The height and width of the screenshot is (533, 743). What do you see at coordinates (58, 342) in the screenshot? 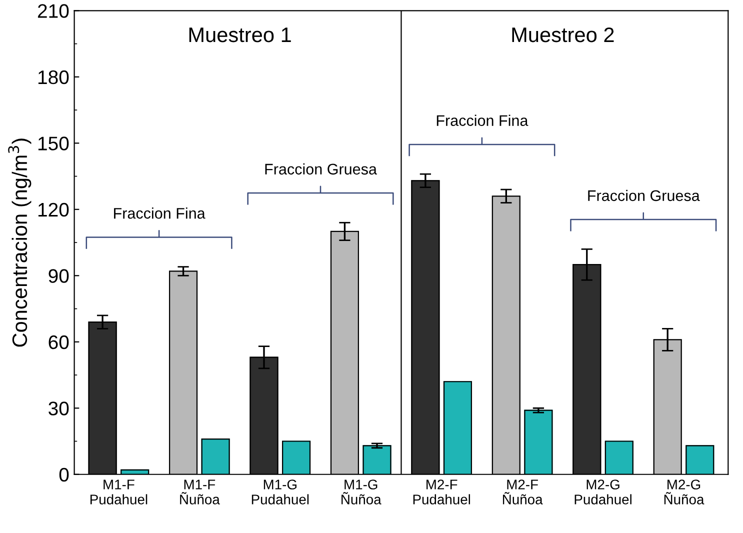
I see `y-tick-label: 60` at bounding box center [58, 342].